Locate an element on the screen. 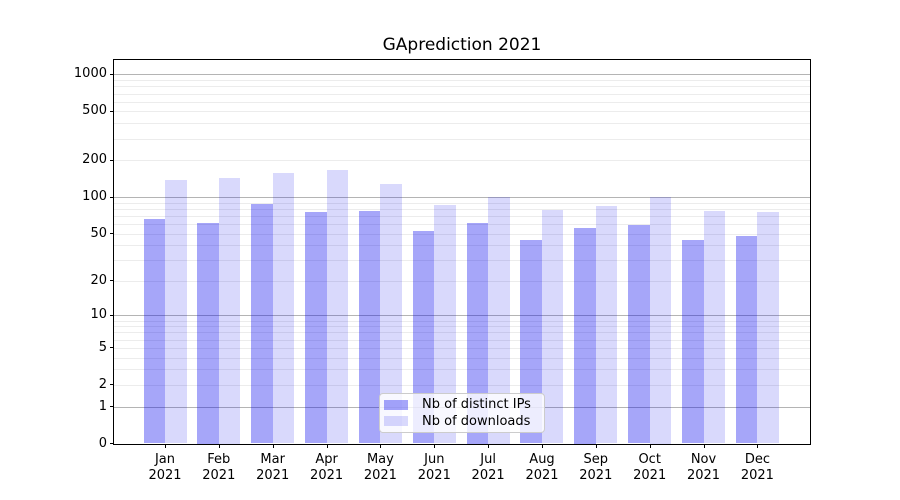 This screenshot has height=500, width=900. legend-label-distinct-ips: Nb of distinct IPs is located at coordinates (476, 405).